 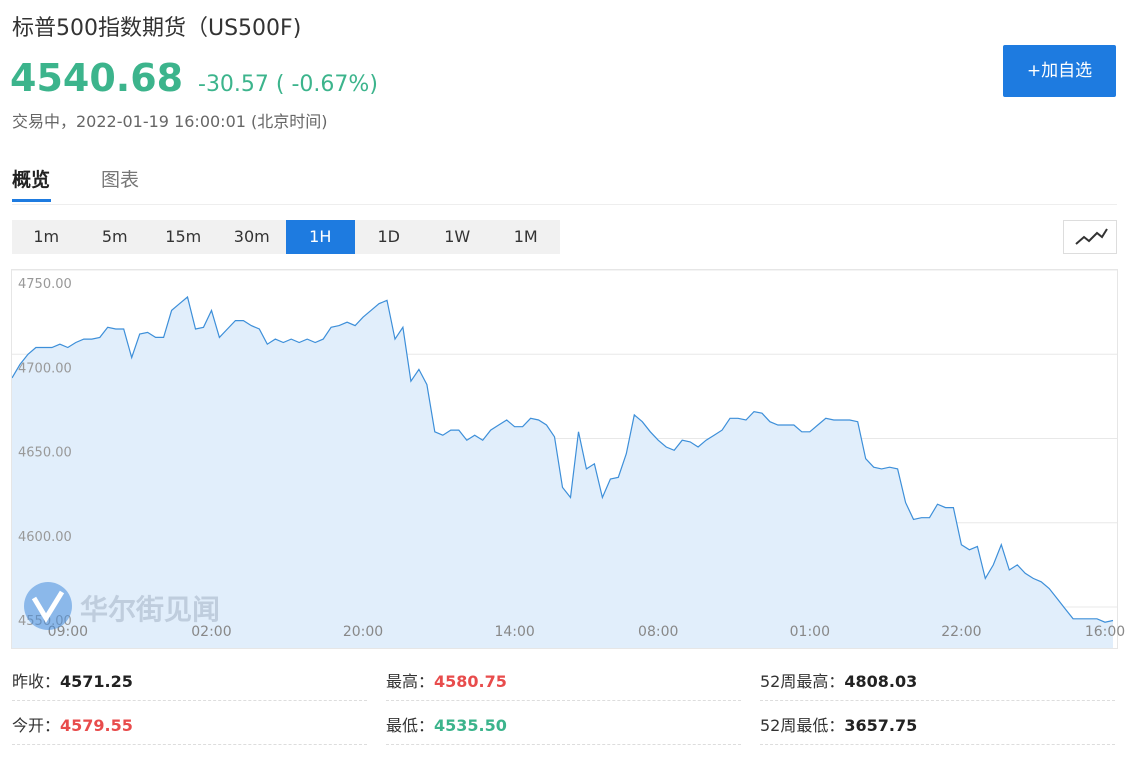 I want to click on x-tick-label: 09:00, so click(x=68, y=632).